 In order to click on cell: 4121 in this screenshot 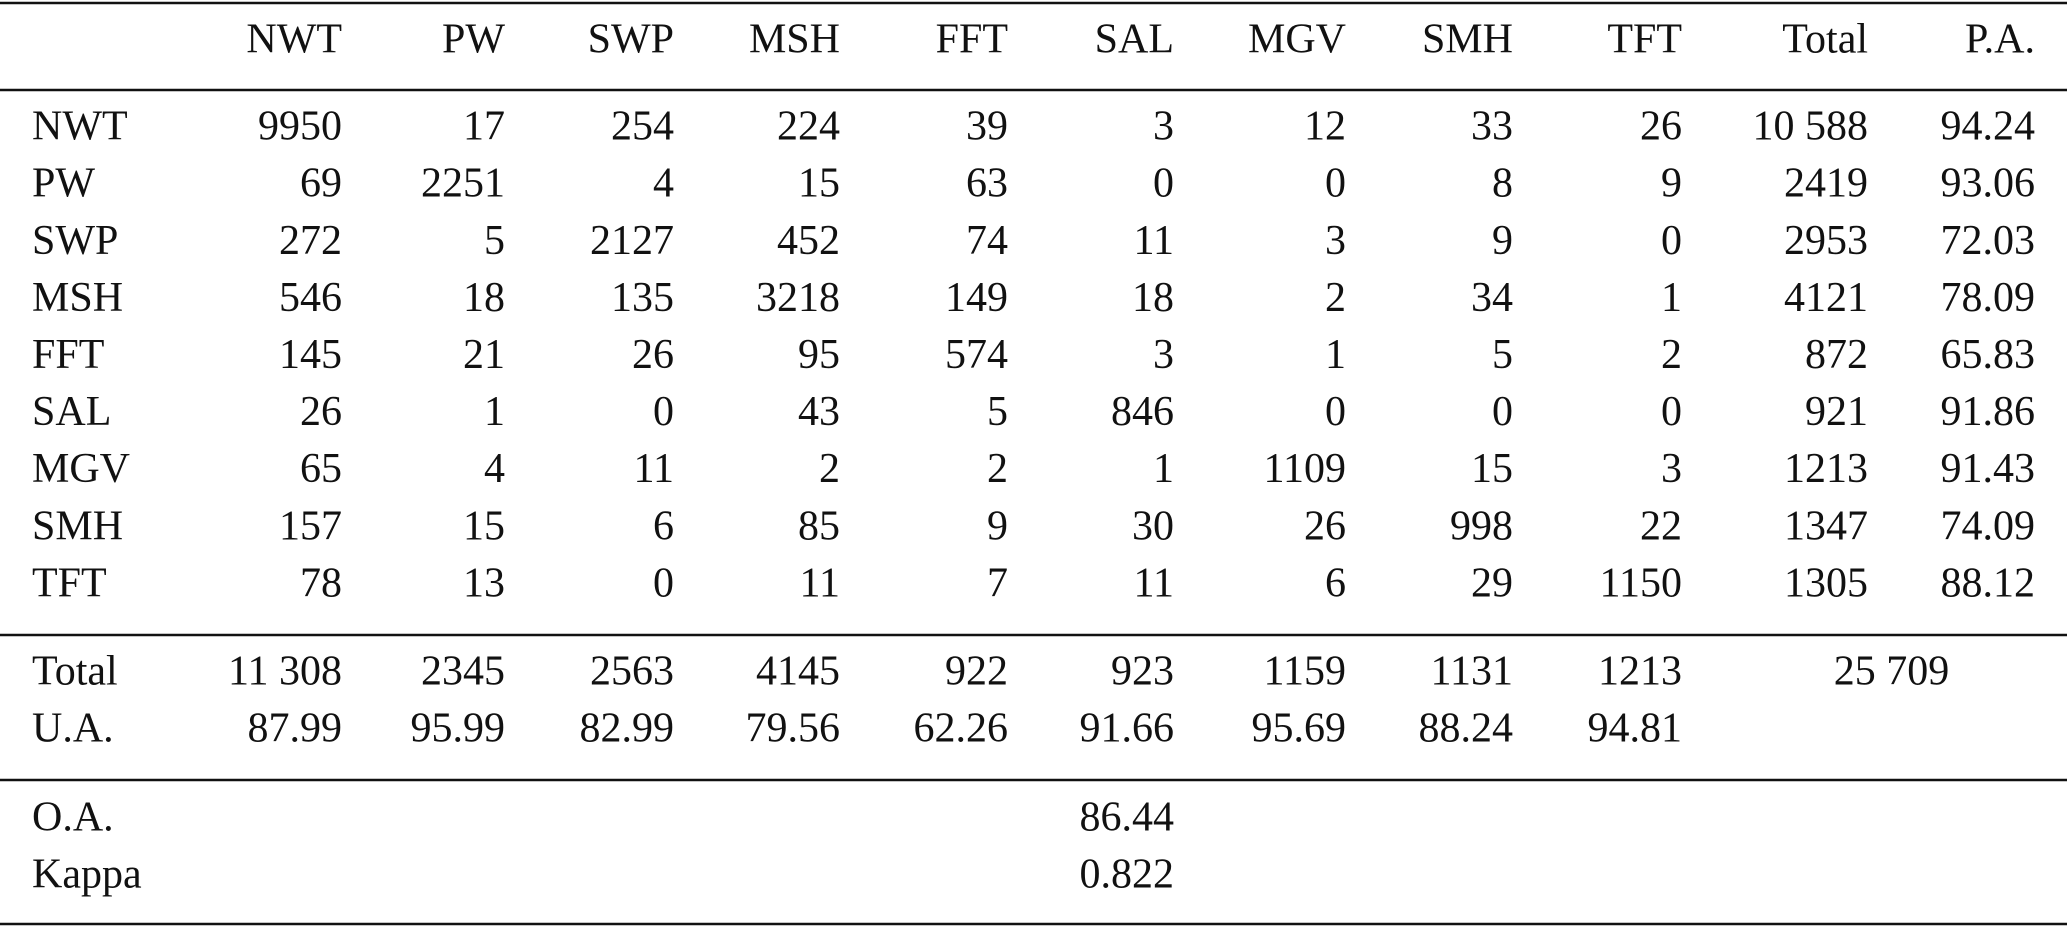, I will do `click(1826, 298)`.